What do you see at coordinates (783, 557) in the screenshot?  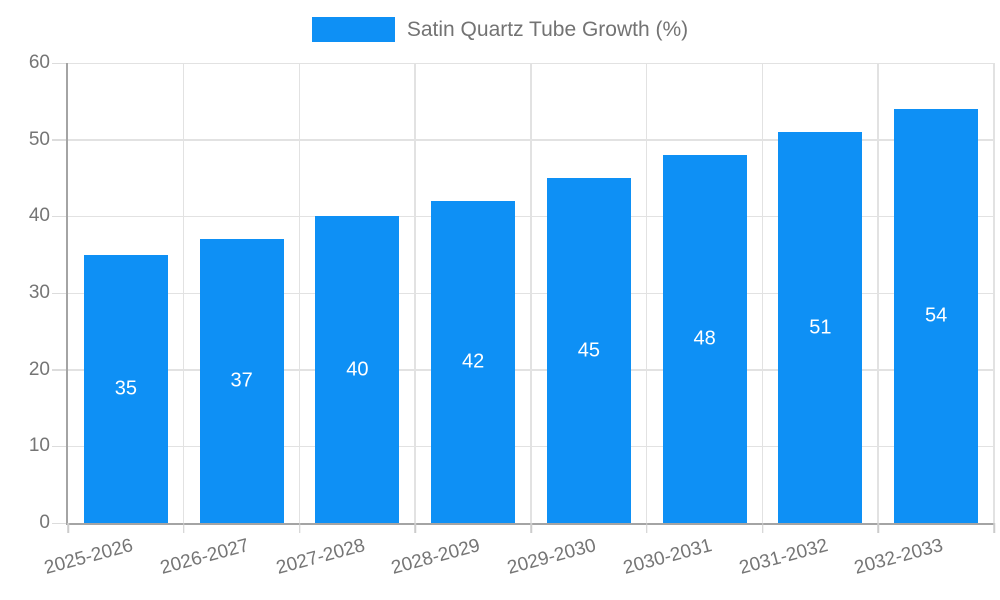 I see `x-axis-category-label: 2031-2032` at bounding box center [783, 557].